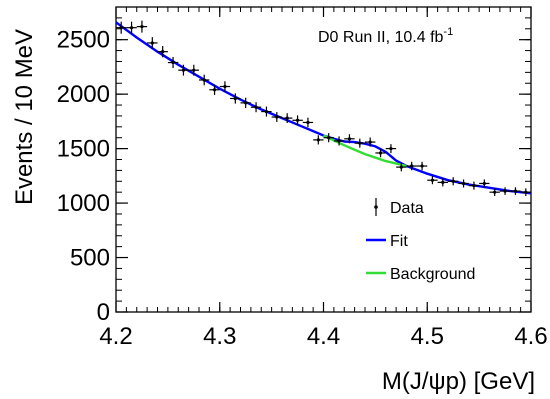 The image size is (550, 399). I want to click on legend-label: Fit, so click(399, 241).